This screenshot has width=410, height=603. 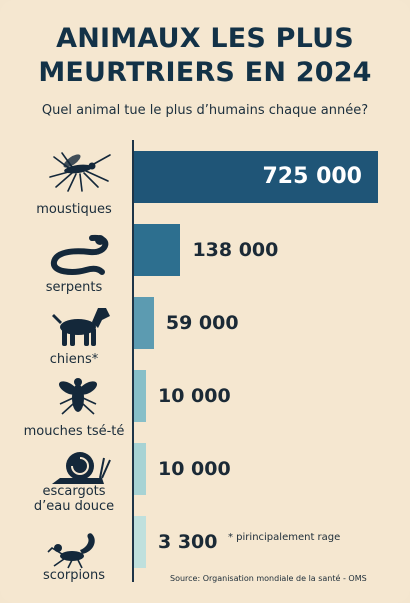 What do you see at coordinates (74, 506) in the screenshot?
I see `category-label-line: d’eau douce` at bounding box center [74, 506].